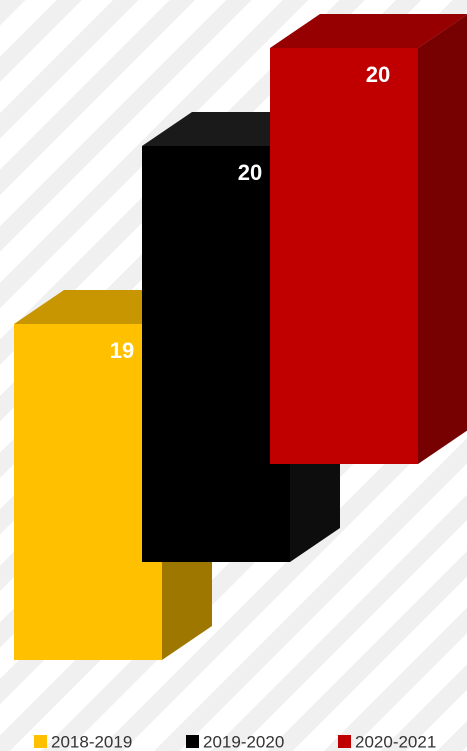 The image size is (467, 751). What do you see at coordinates (91, 741) in the screenshot?
I see `legend-label: 2018-2019` at bounding box center [91, 741].